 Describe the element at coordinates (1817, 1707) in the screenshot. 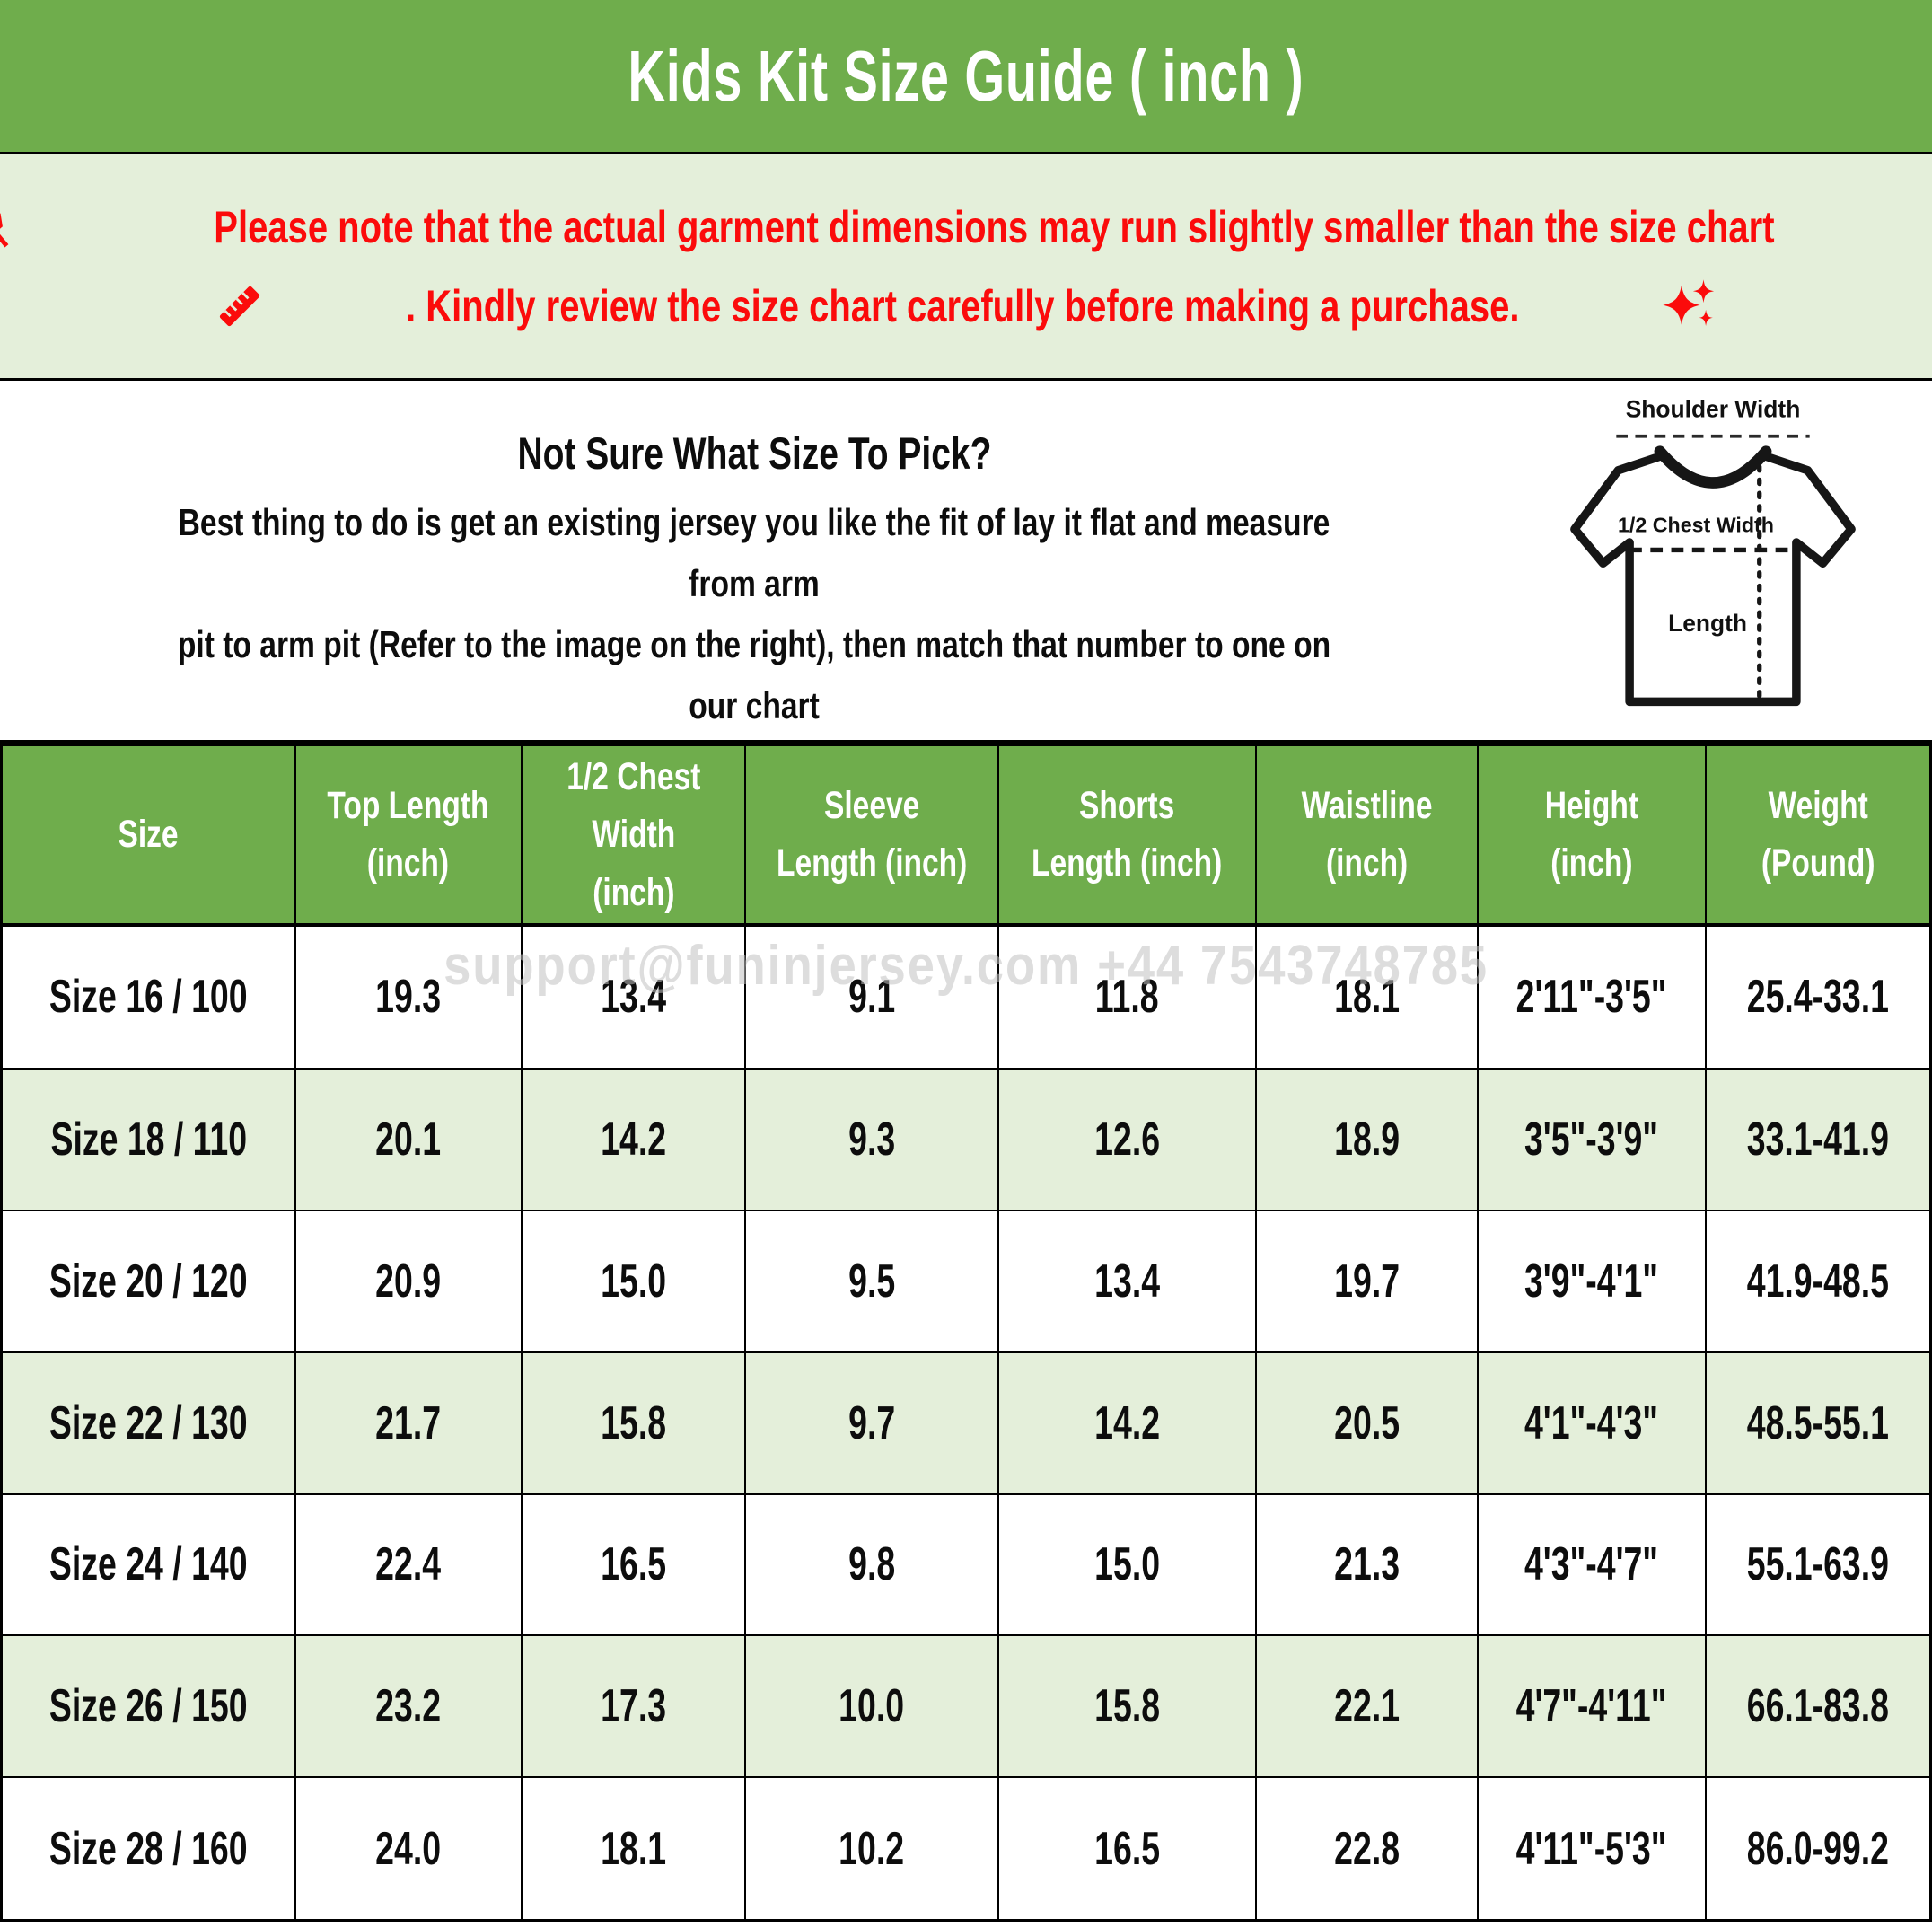

I see `cell-text: 66.1-83.8` at that location.